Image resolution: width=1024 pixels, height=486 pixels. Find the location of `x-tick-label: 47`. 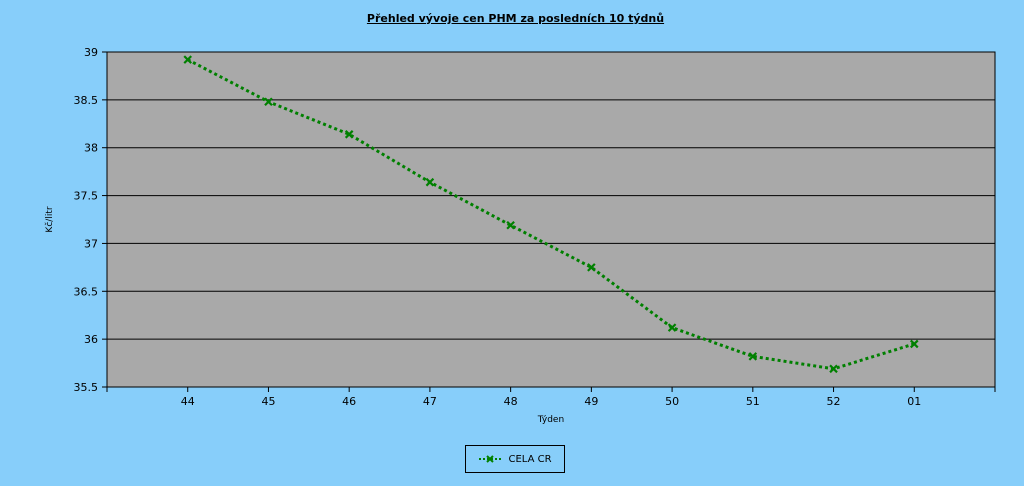

x-tick-label: 47 is located at coordinates (430, 401).